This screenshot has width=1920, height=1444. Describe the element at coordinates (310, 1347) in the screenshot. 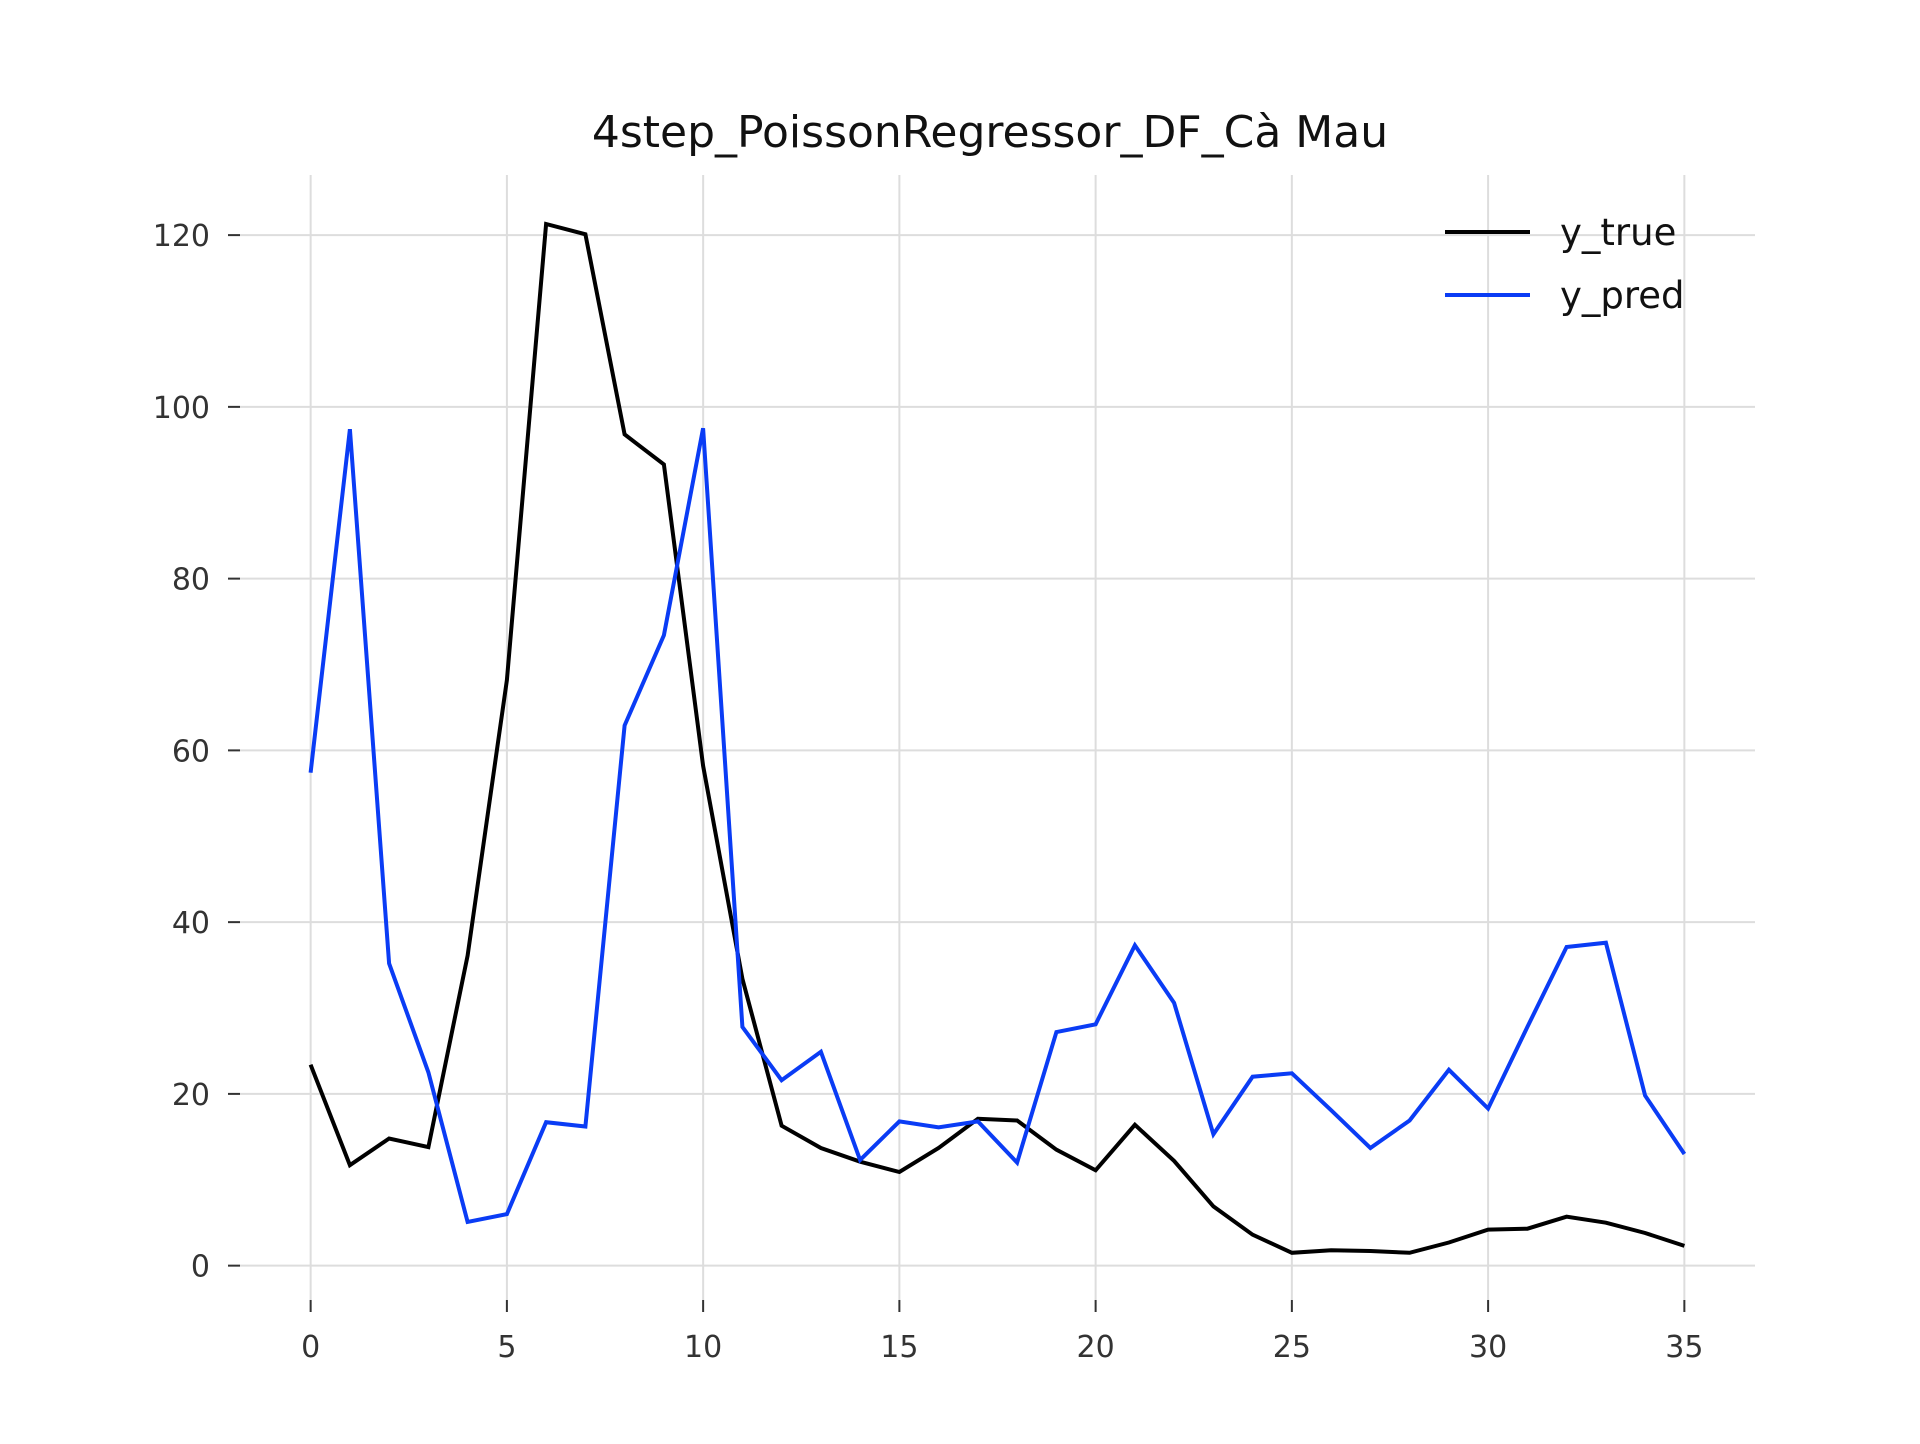

I see `x-tick-label: 0` at that location.